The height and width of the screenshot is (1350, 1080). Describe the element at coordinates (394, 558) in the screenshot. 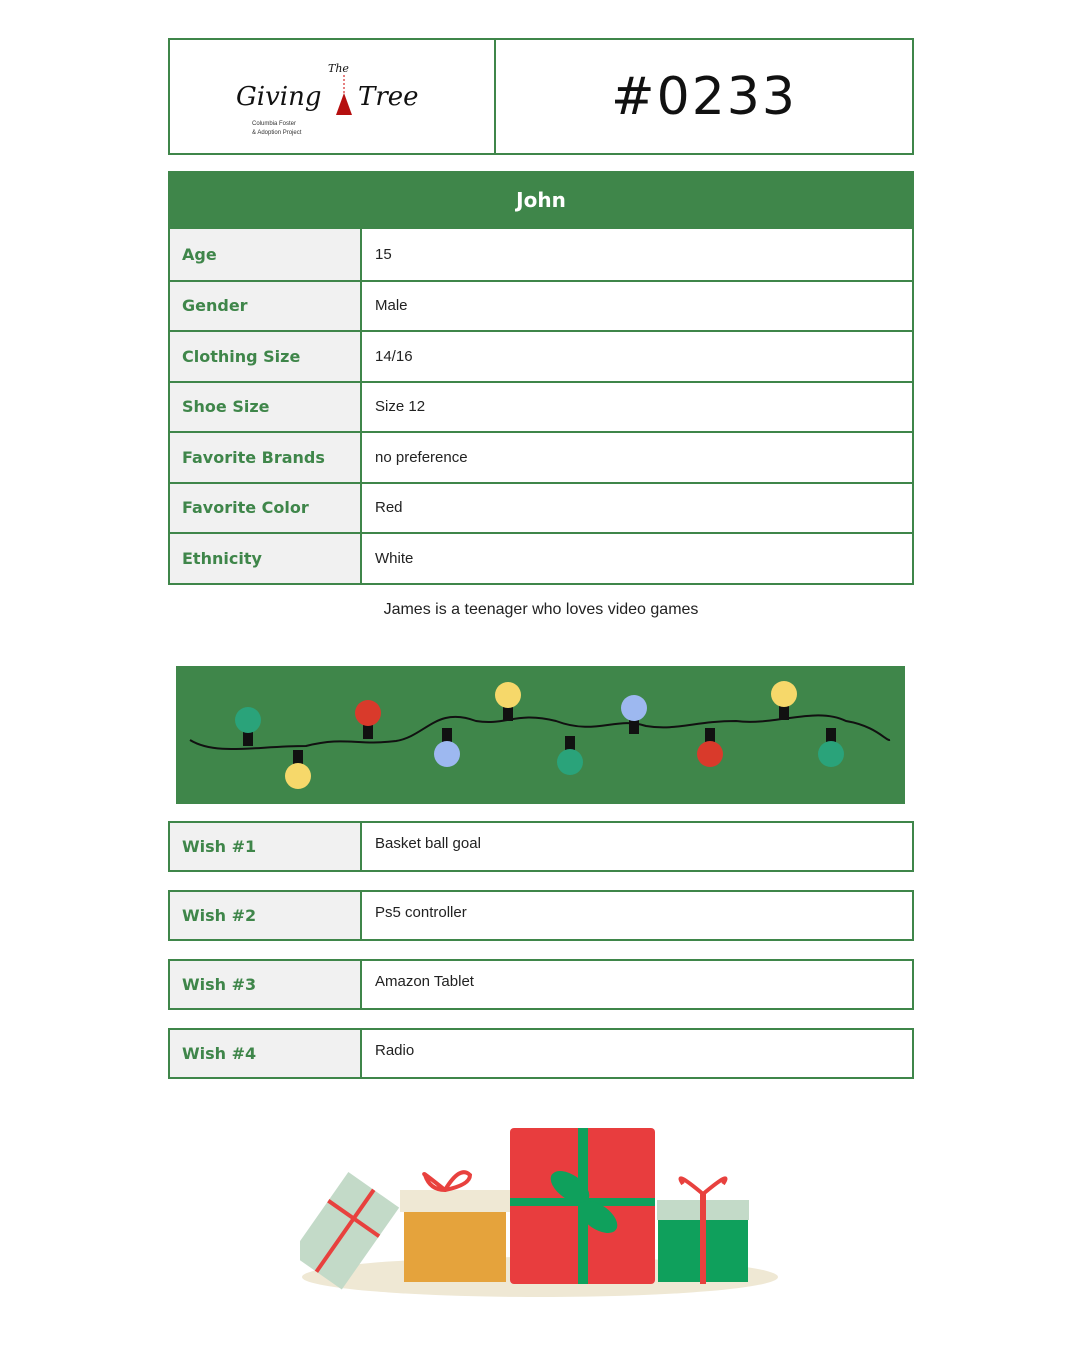

I see `info-value: White` at that location.